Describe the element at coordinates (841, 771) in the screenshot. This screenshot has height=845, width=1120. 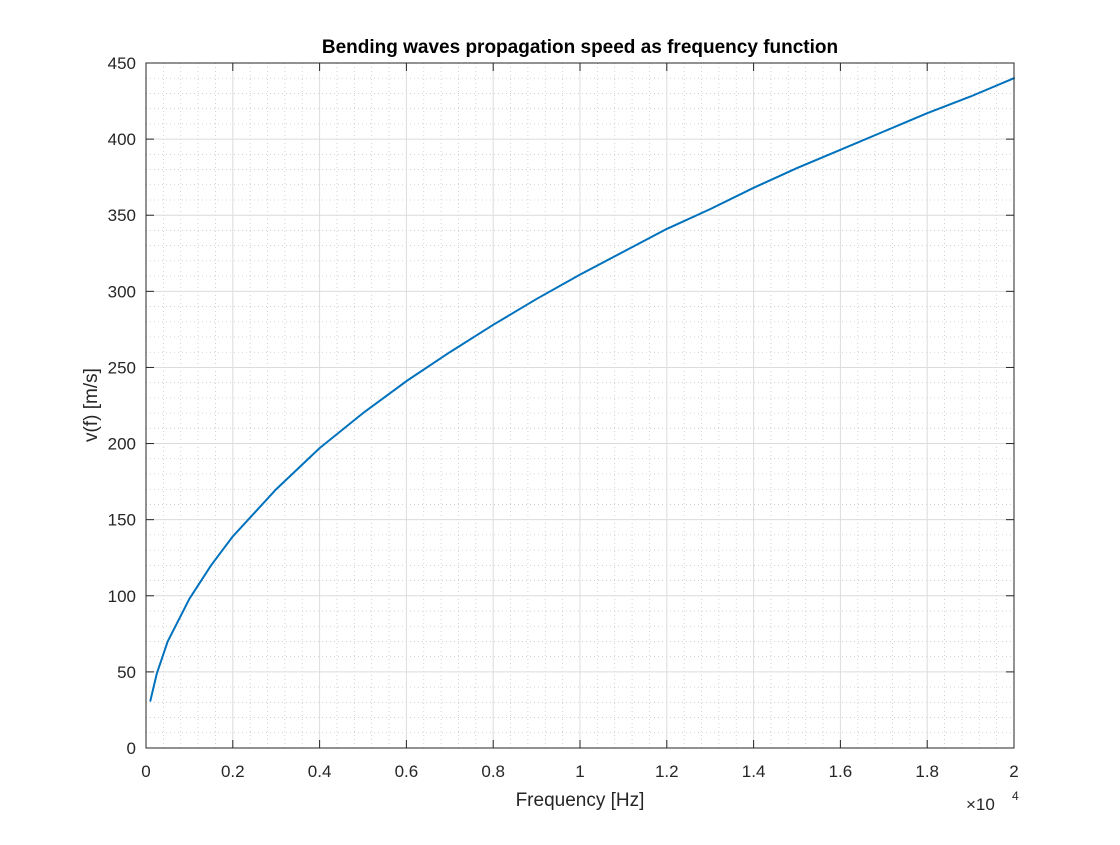
I see `x-tick-label: 1.6` at that location.